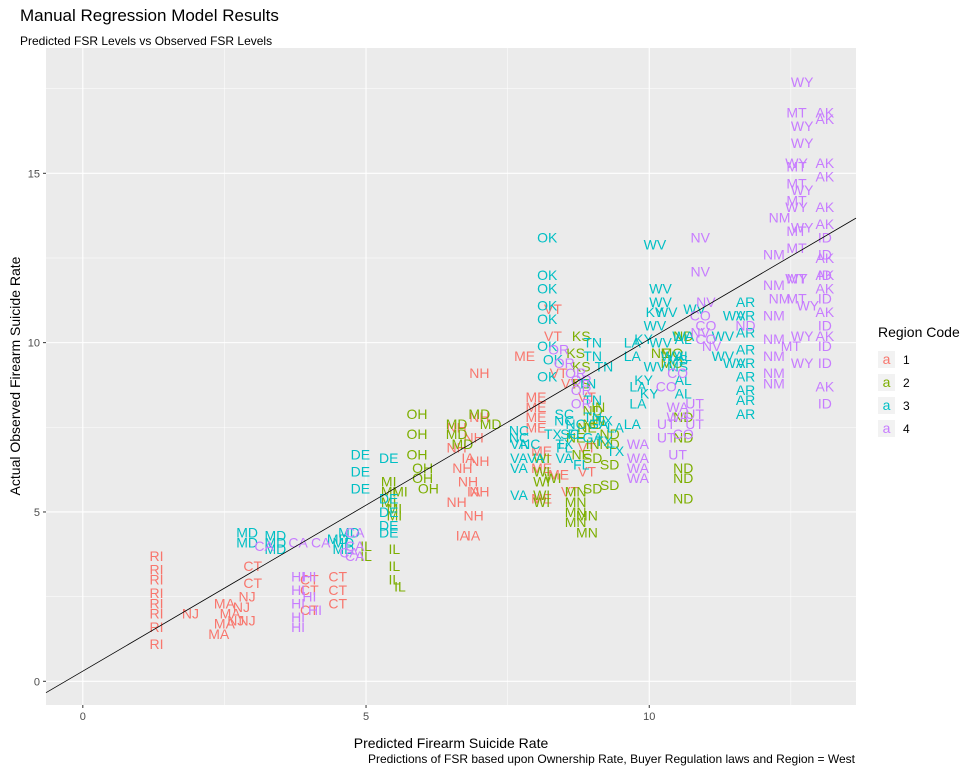 This screenshot has width=979, height=775. I want to click on data-point-label: MT, so click(796, 183).